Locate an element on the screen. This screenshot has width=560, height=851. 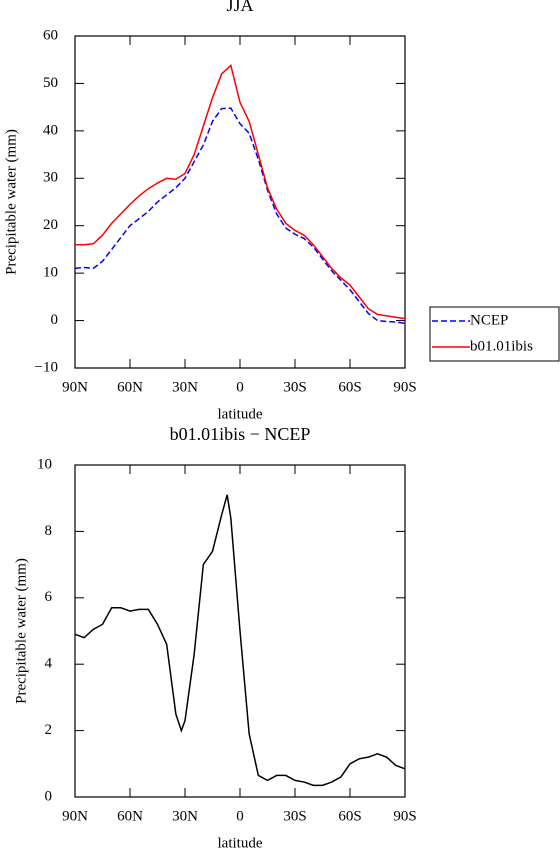
y-tick-label: 8 is located at coordinates (49, 531).